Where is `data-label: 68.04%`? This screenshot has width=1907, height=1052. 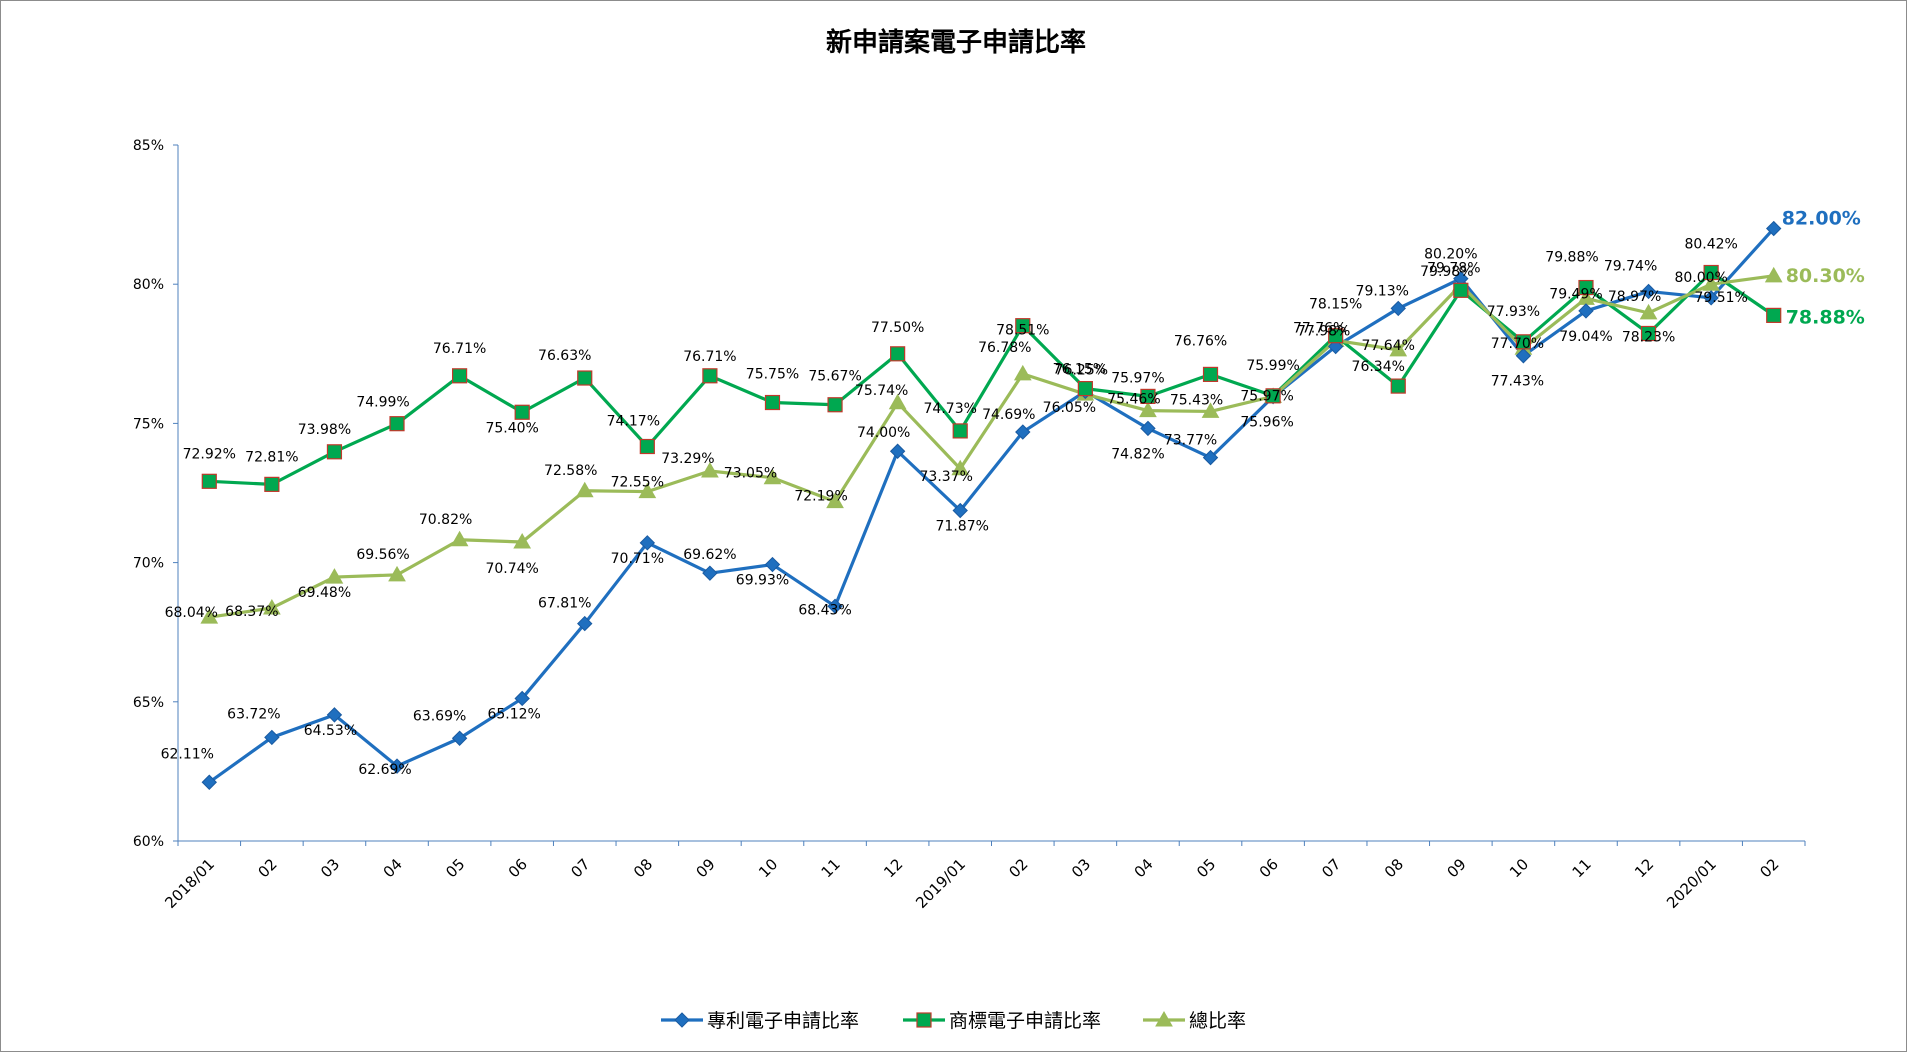 data-label: 68.04% is located at coordinates (191, 613).